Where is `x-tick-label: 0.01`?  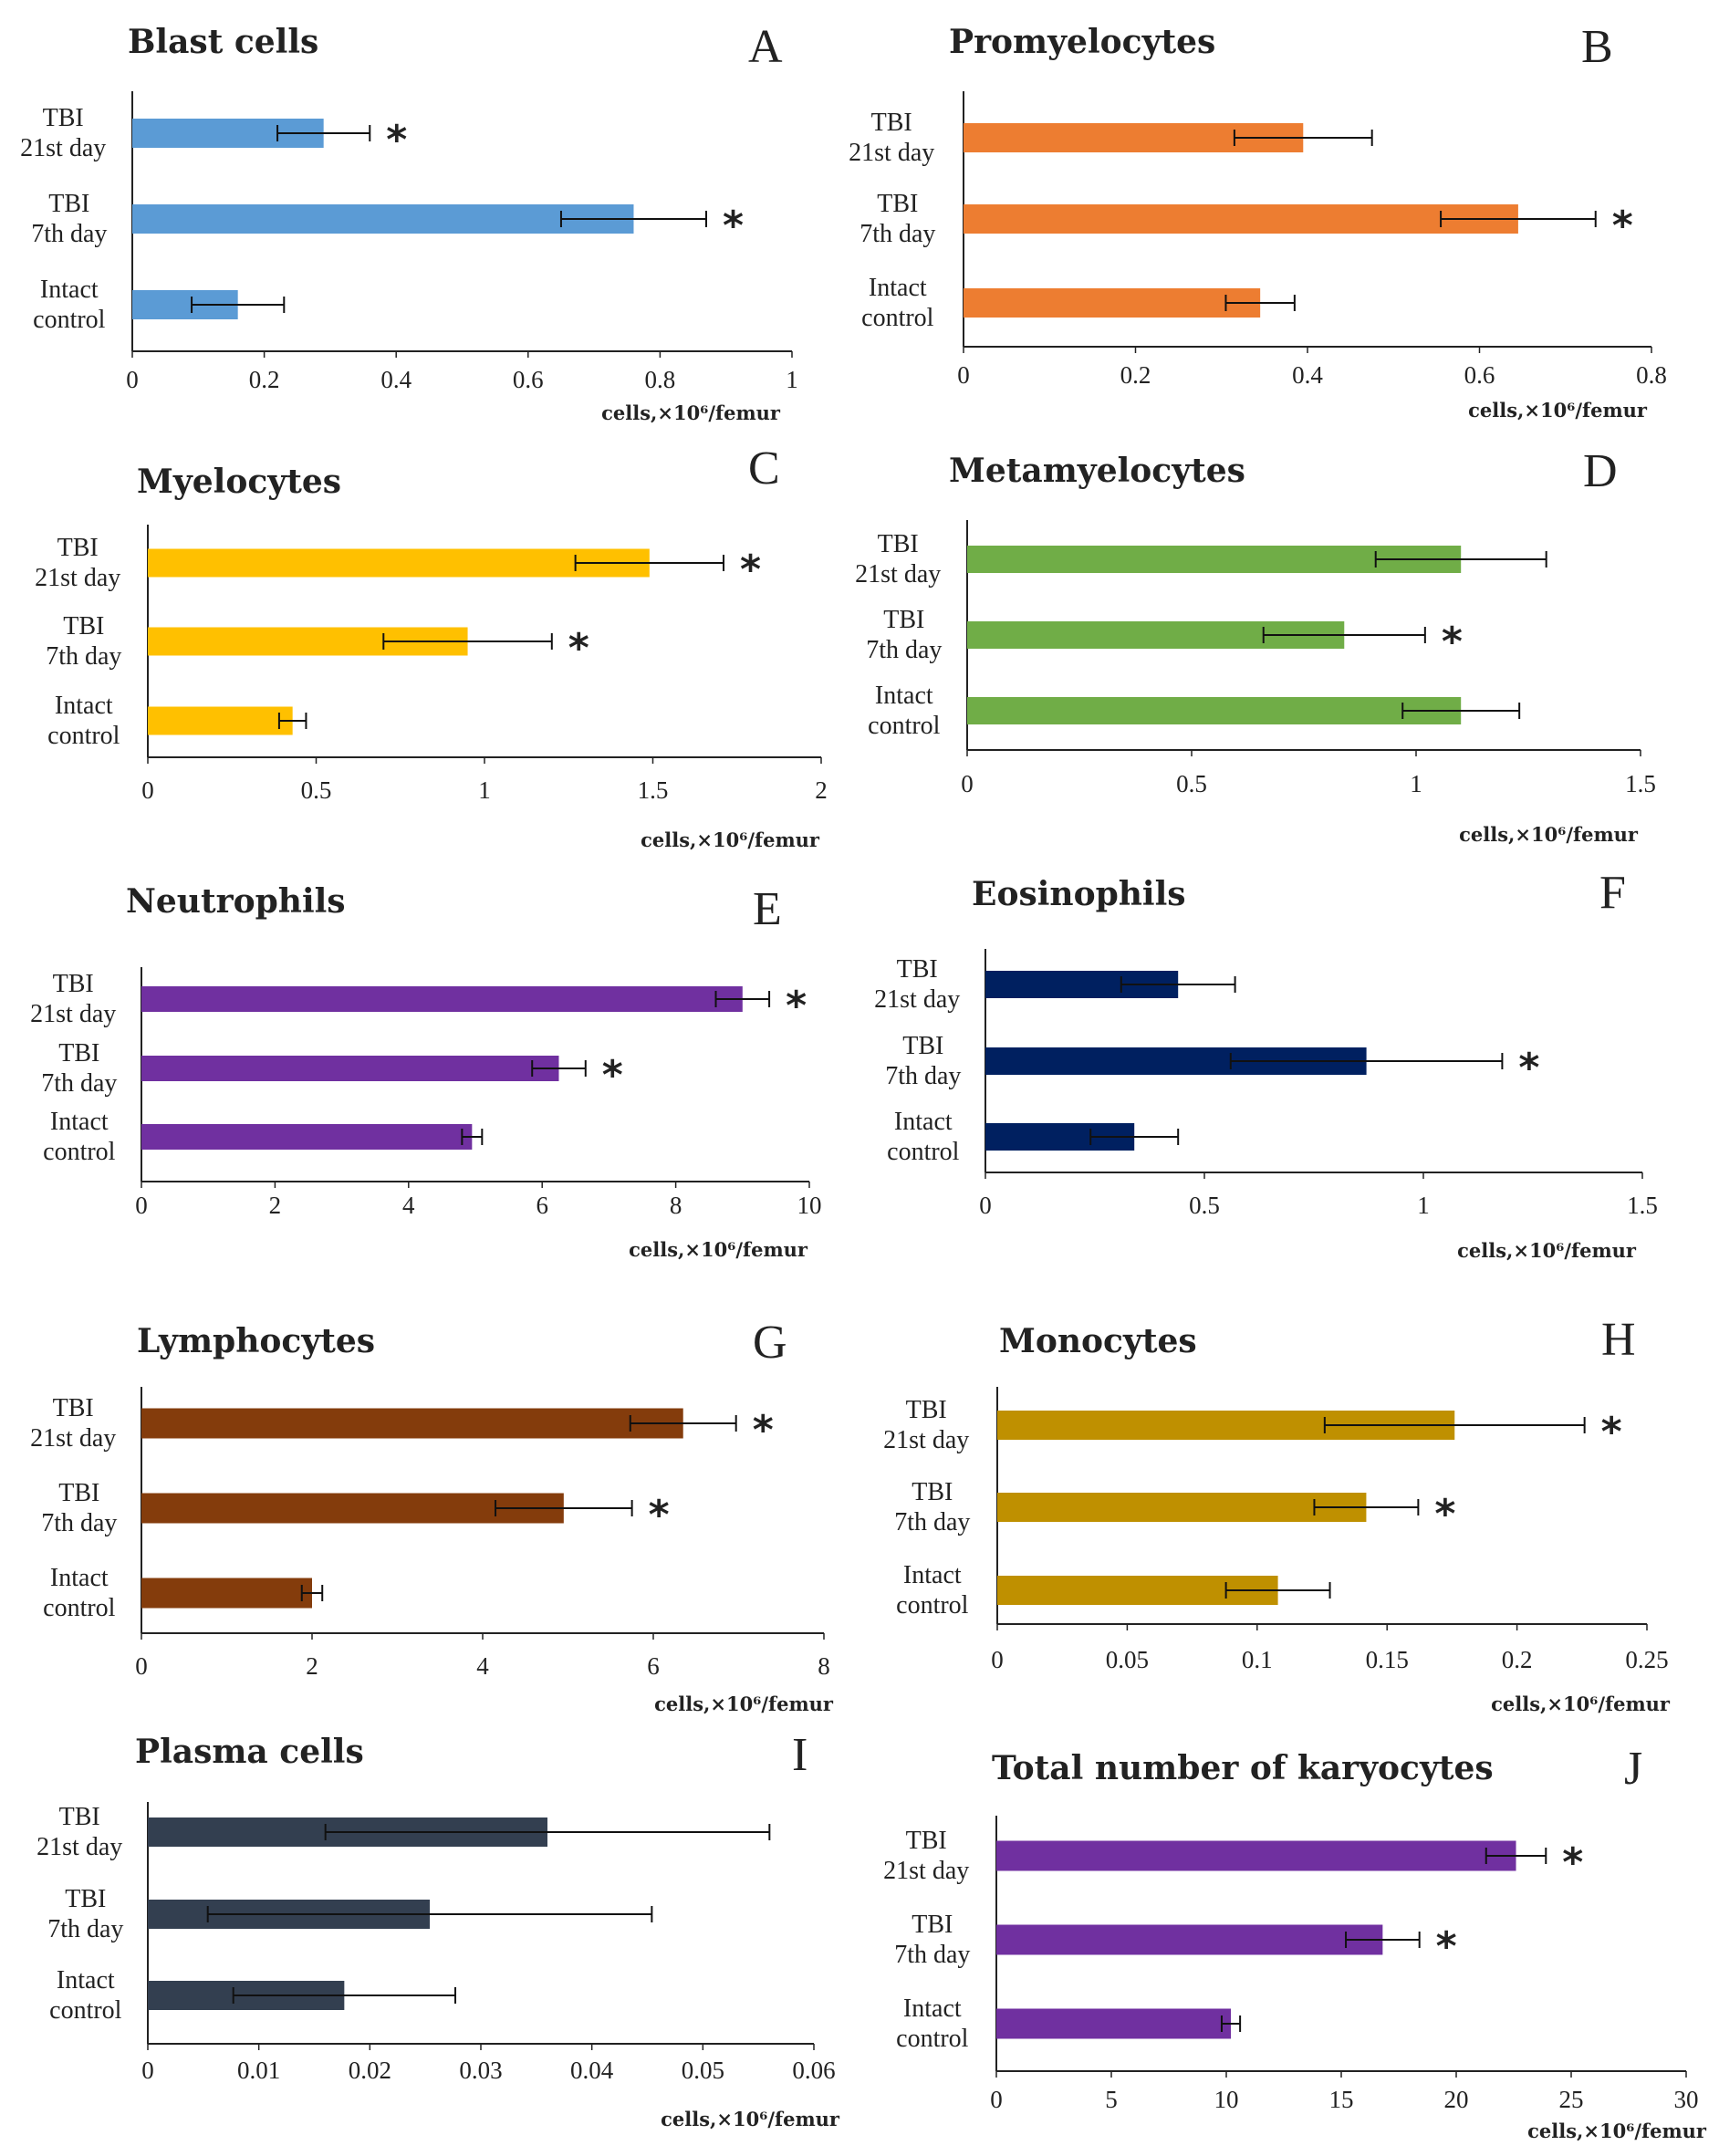 x-tick-label: 0.01 is located at coordinates (258, 2070).